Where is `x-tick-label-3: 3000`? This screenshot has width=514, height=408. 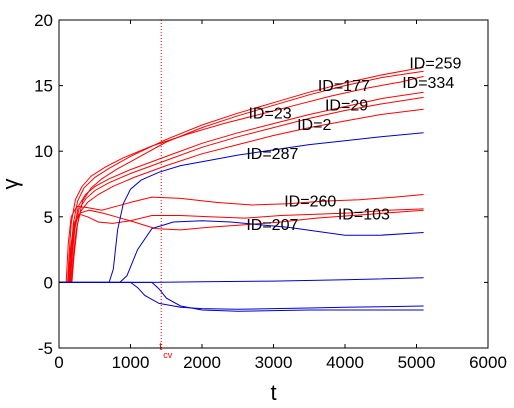 x-tick-label-3: 3000 is located at coordinates (274, 362).